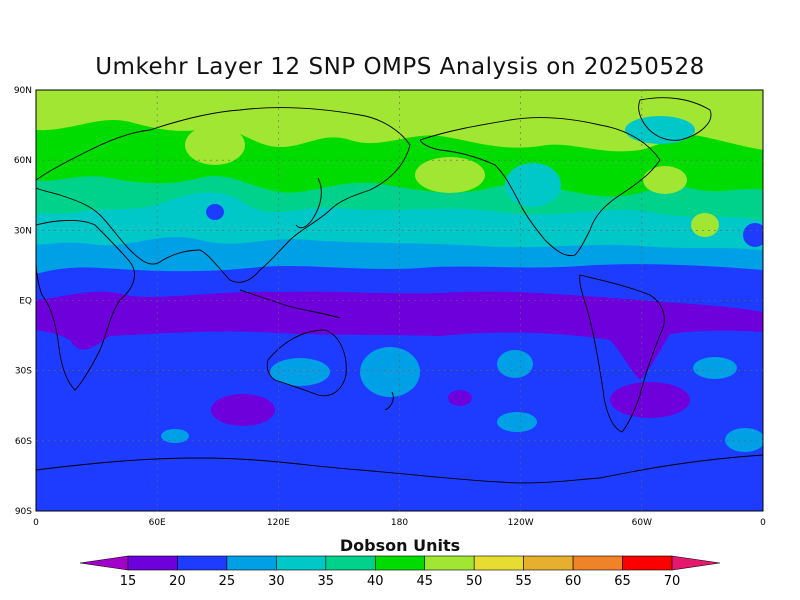  I want to click on longitude-labels: 0 60E 120E 180 120W 60W 0, so click(399, 523).